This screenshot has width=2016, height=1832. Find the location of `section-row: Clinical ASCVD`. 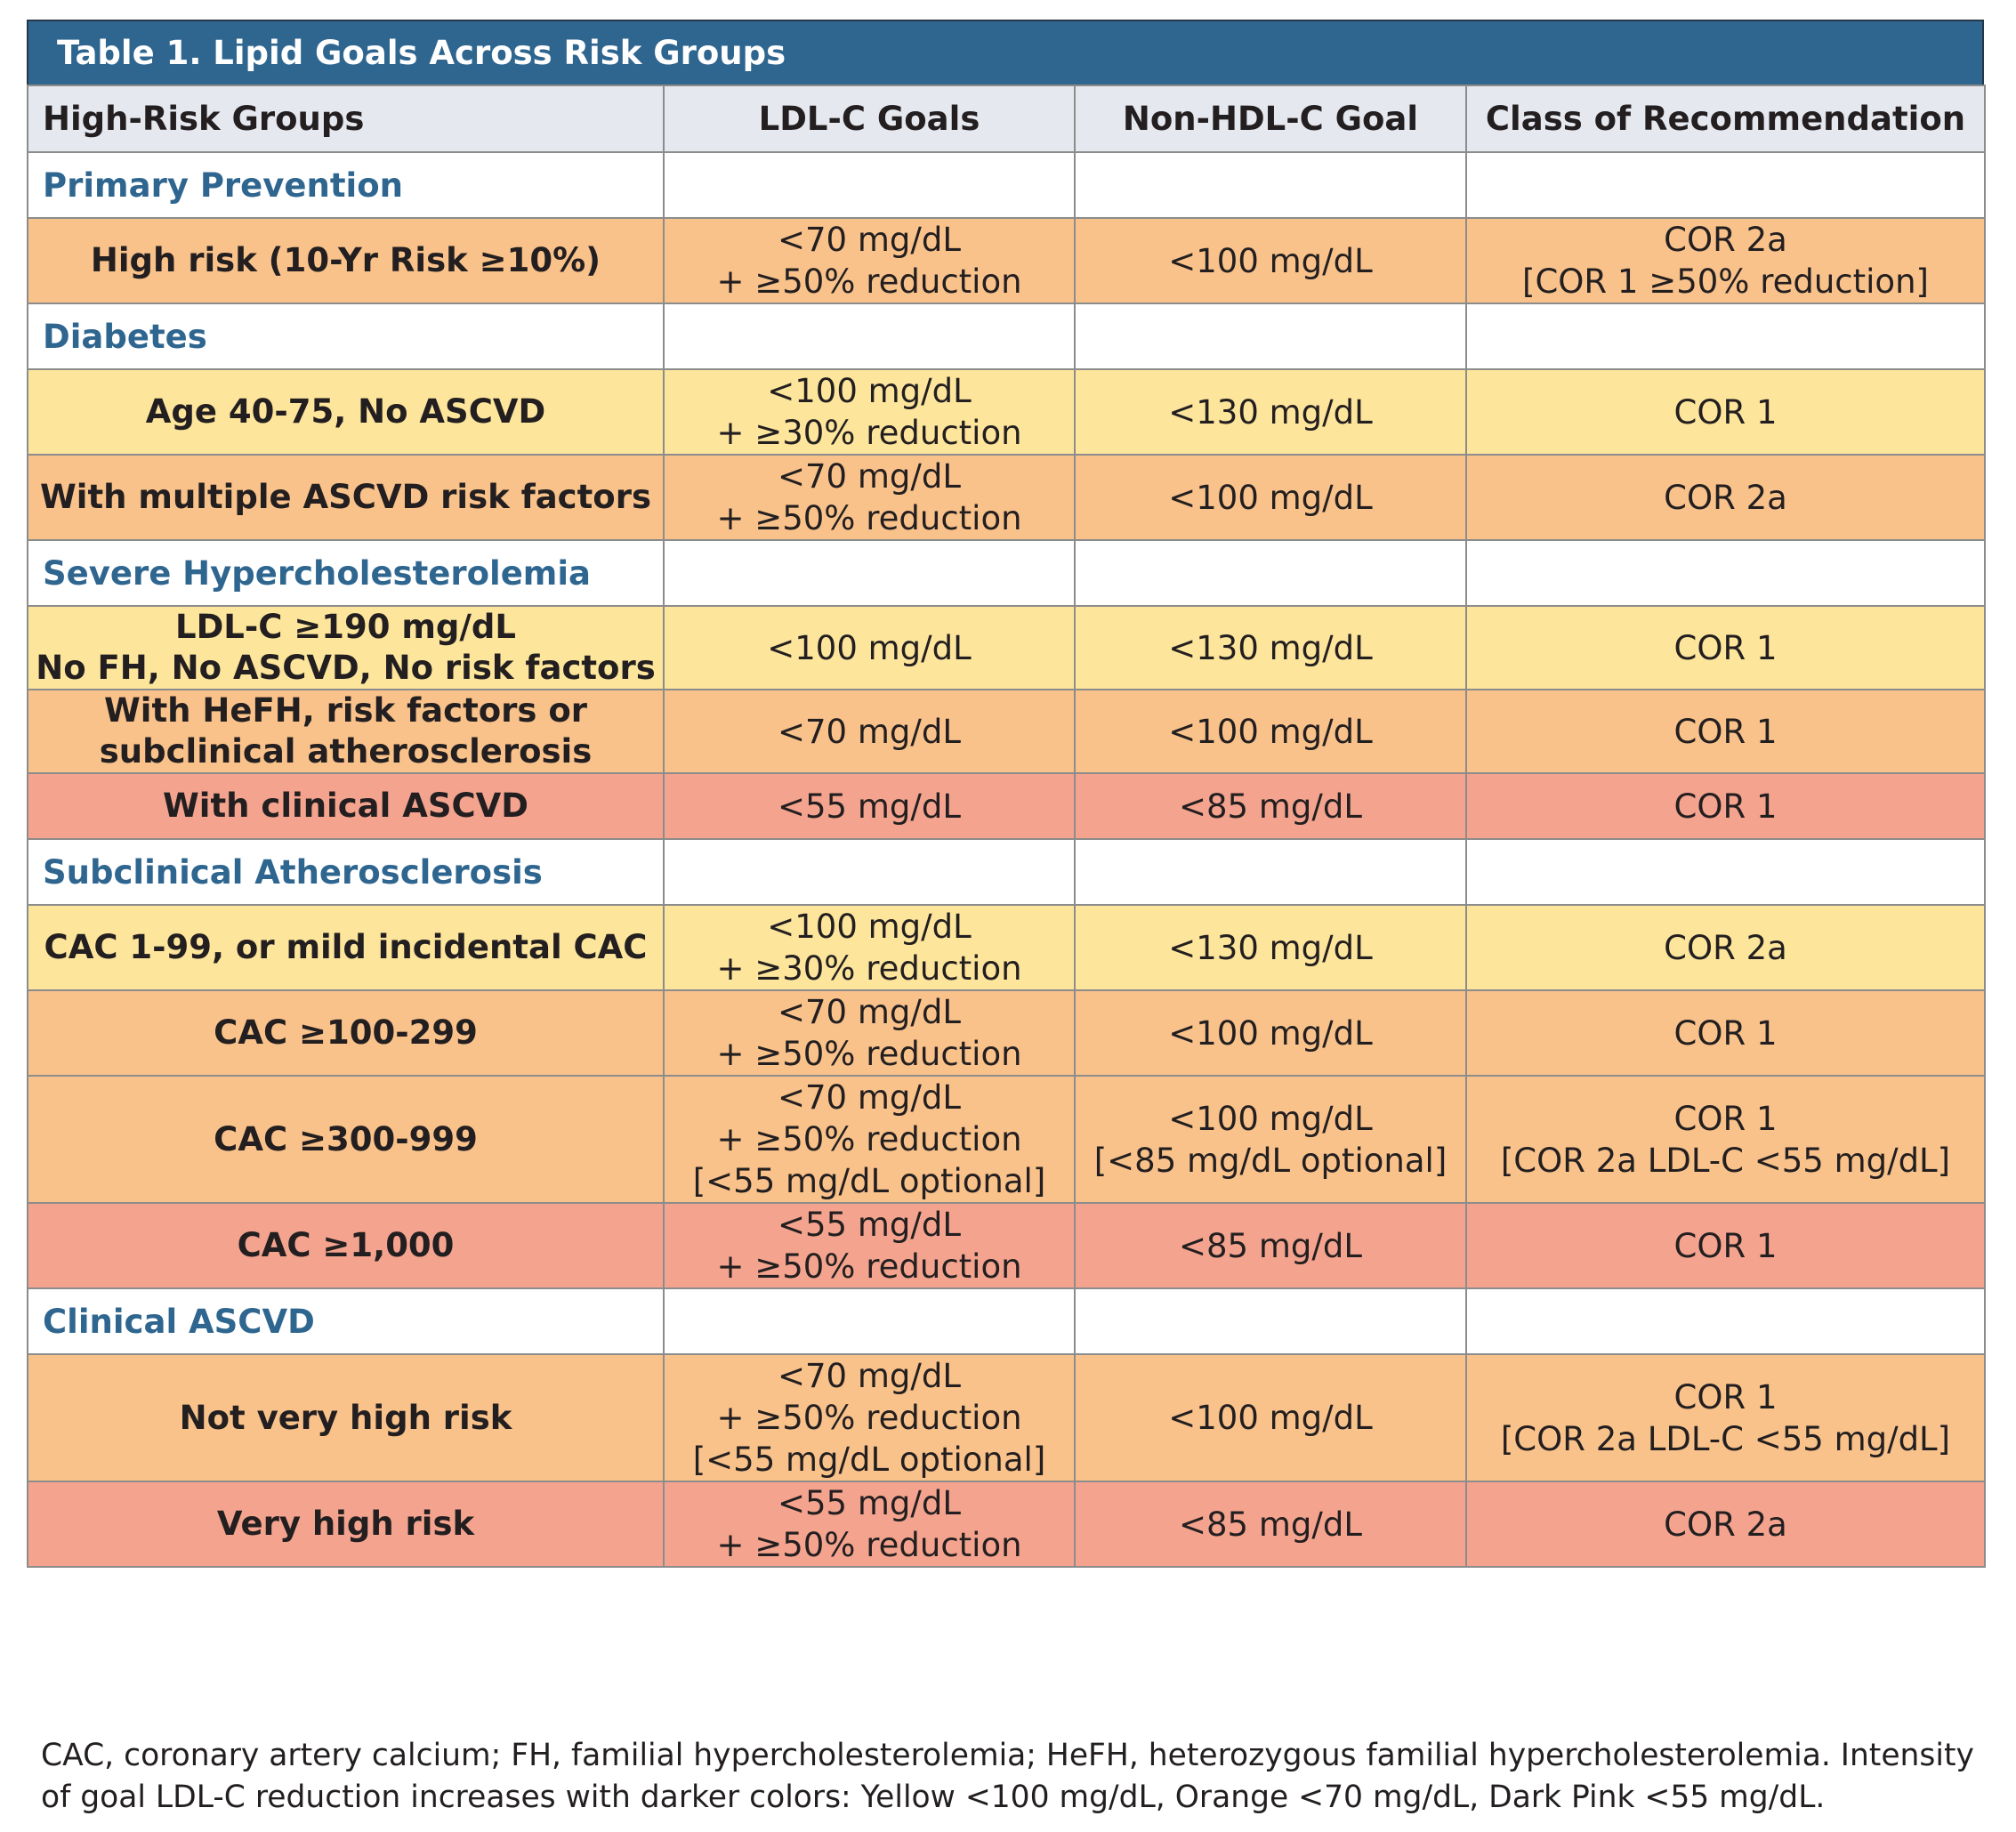

section-row: Clinical ASCVD is located at coordinates (1006, 1321).